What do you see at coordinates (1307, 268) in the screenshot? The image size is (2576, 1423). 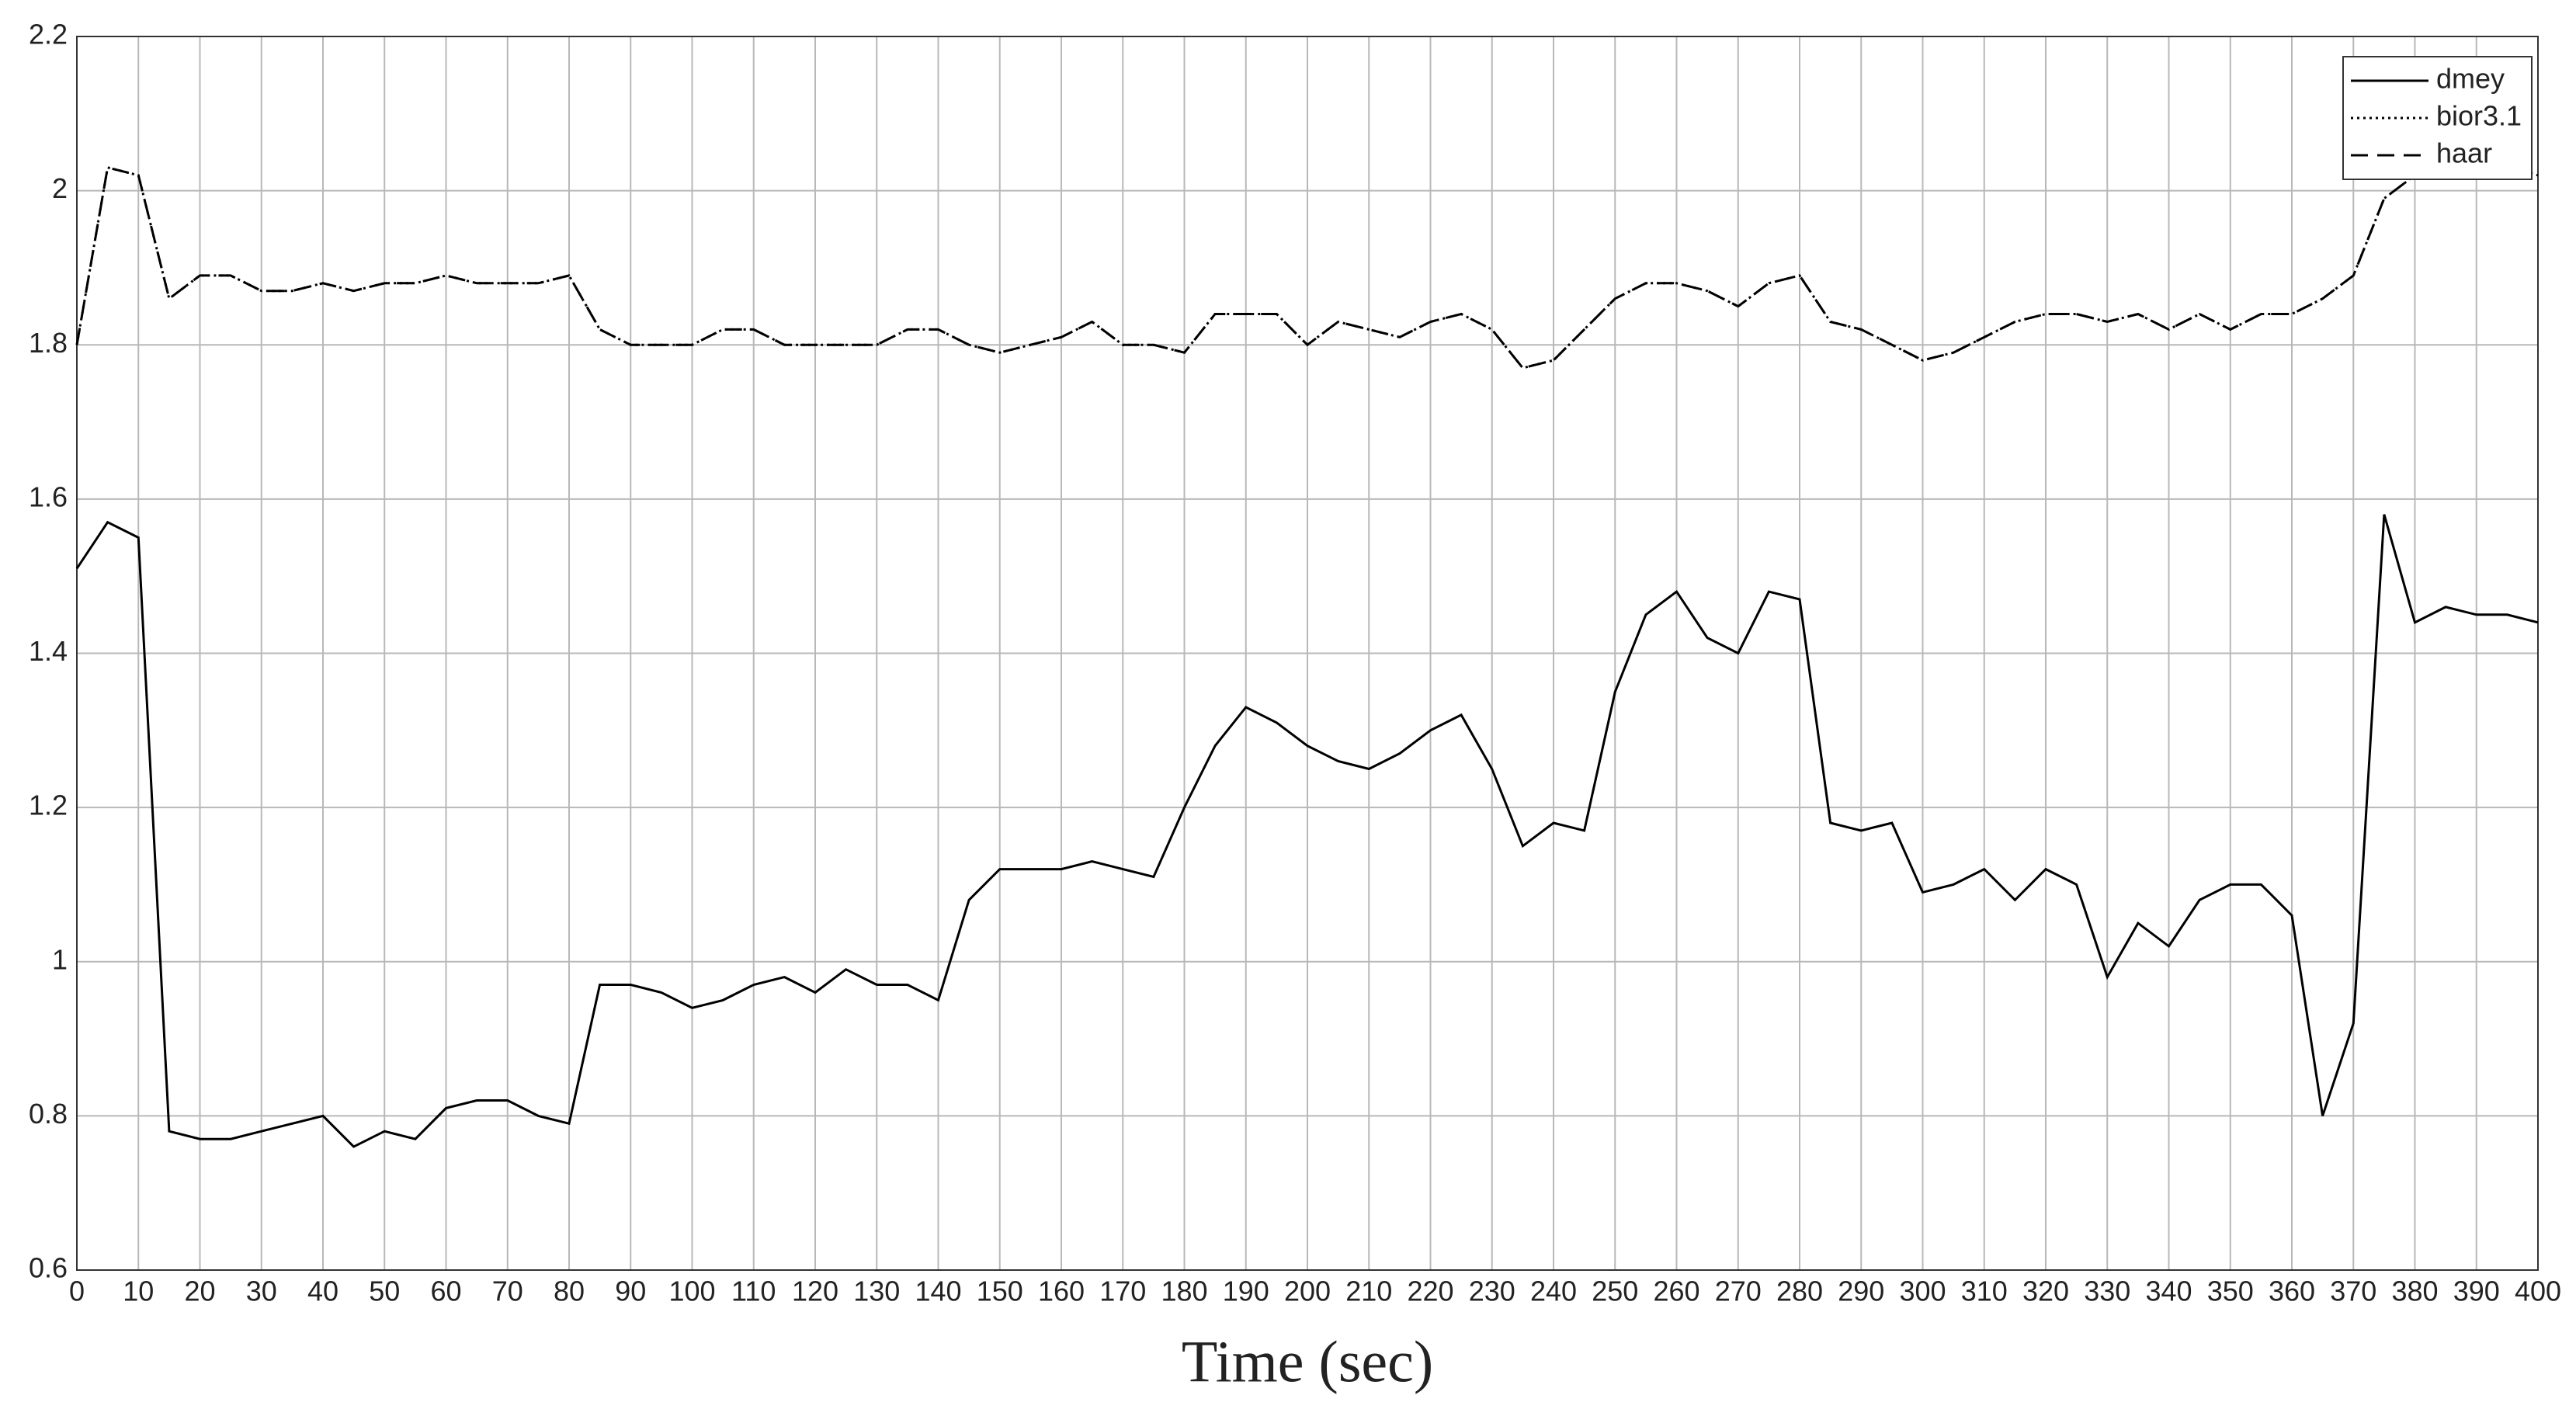 I see `series-line` at bounding box center [1307, 268].